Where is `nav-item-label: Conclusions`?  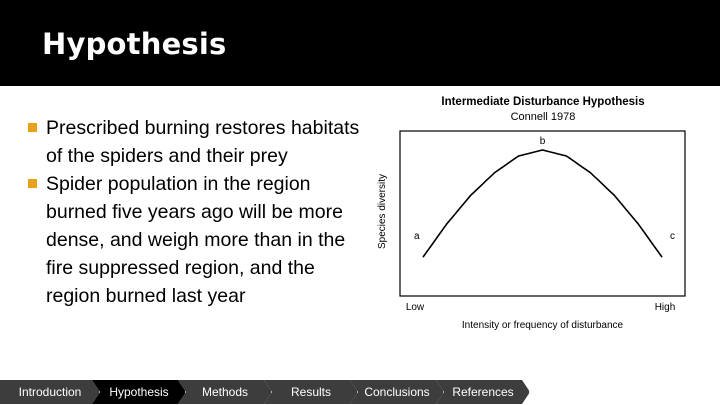 nav-item-label: Conclusions is located at coordinates (397, 392).